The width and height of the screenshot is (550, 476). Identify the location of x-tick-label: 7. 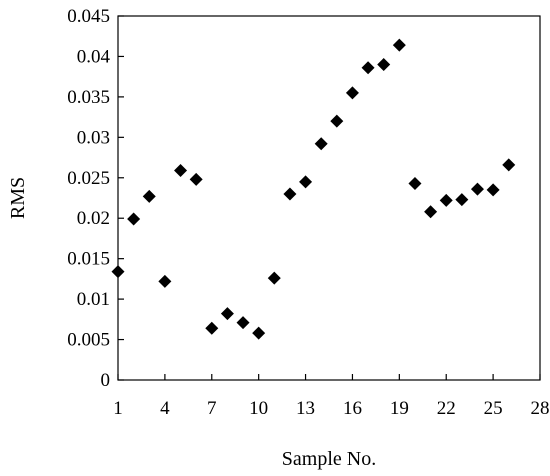
(212, 408).